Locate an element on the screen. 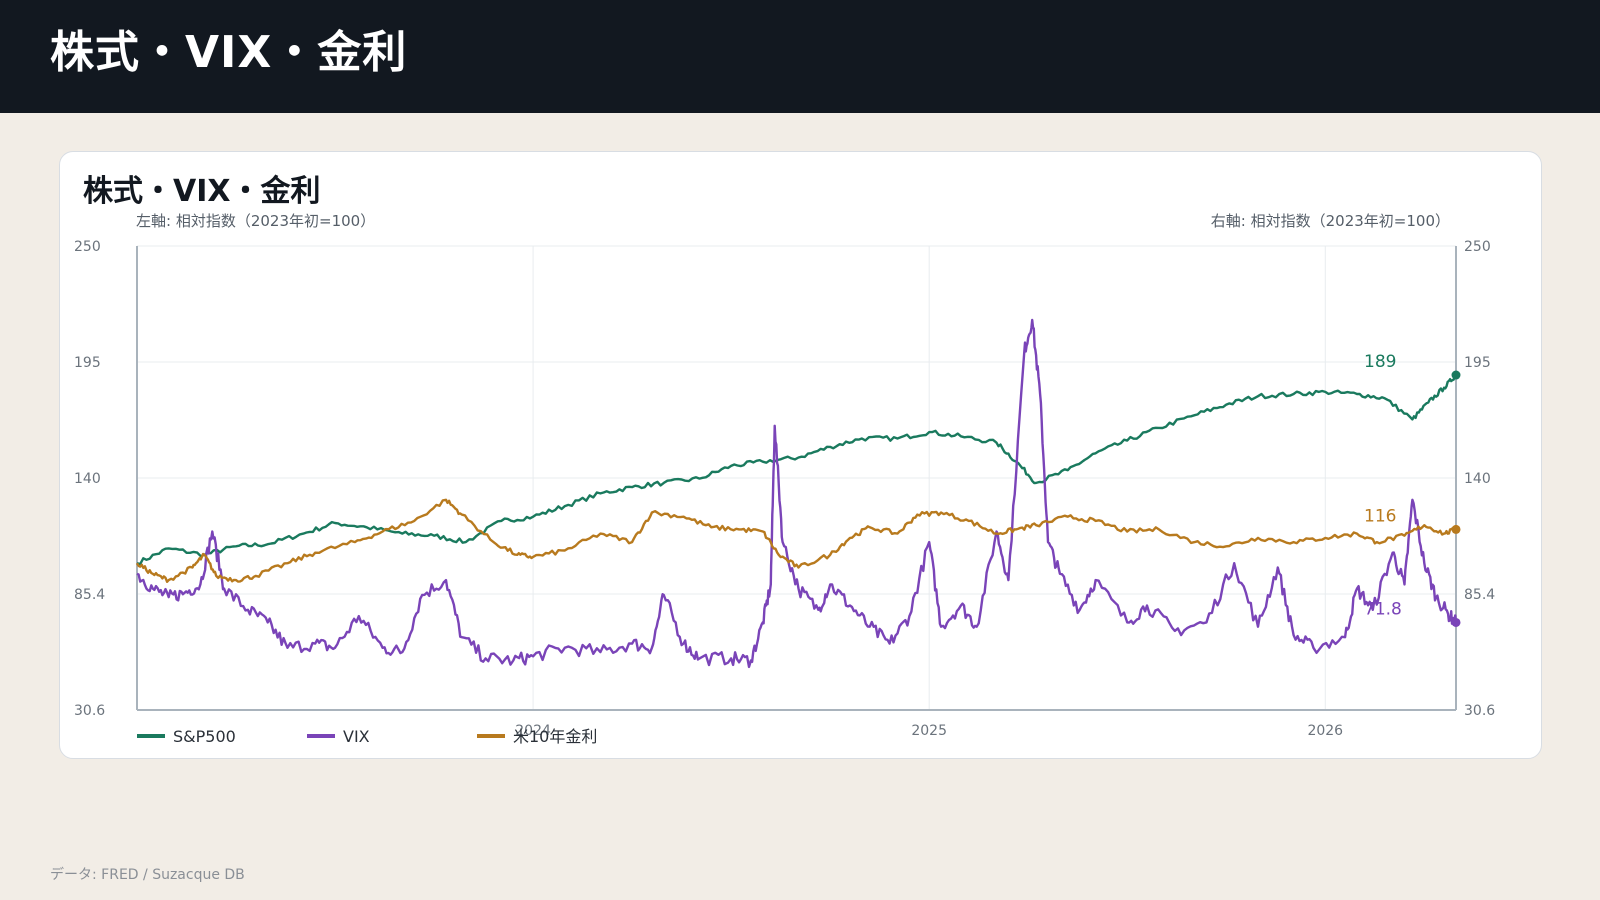 This screenshot has width=1600, height=900. series-end-point-us10y is located at coordinates (1456, 529).